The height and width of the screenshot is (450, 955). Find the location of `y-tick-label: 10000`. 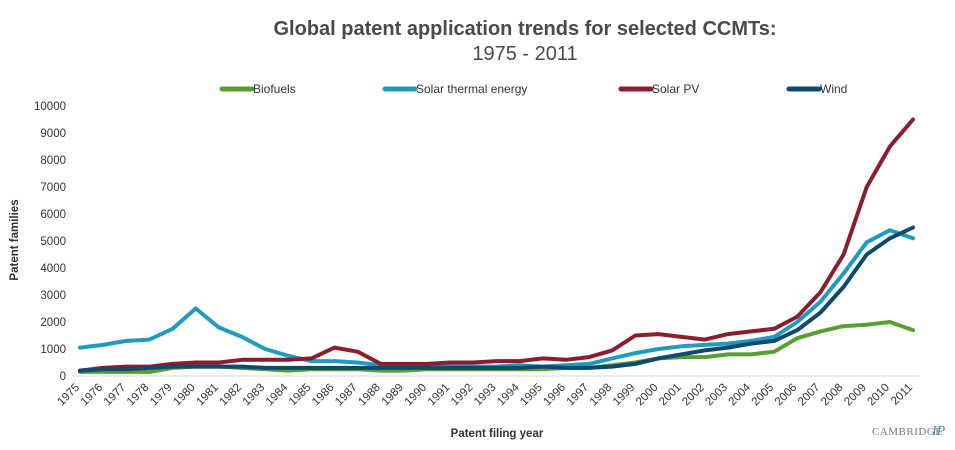

y-tick-label: 10000 is located at coordinates (50, 107).